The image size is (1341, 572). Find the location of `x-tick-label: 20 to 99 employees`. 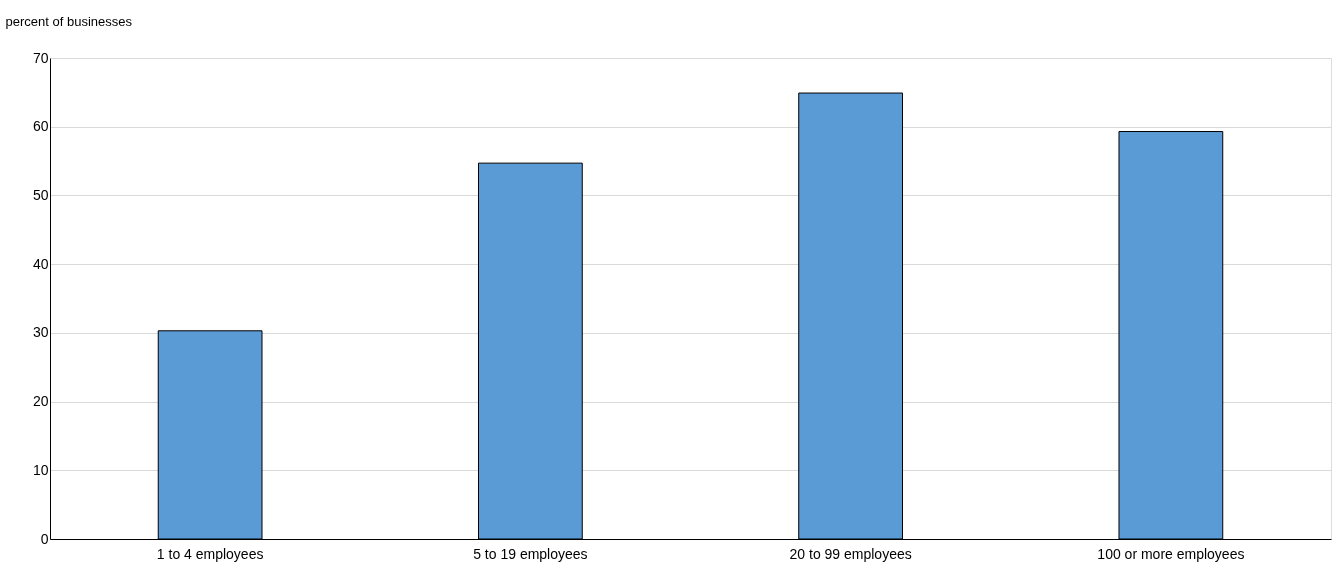

x-tick-label: 20 to 99 employees is located at coordinates (850, 553).